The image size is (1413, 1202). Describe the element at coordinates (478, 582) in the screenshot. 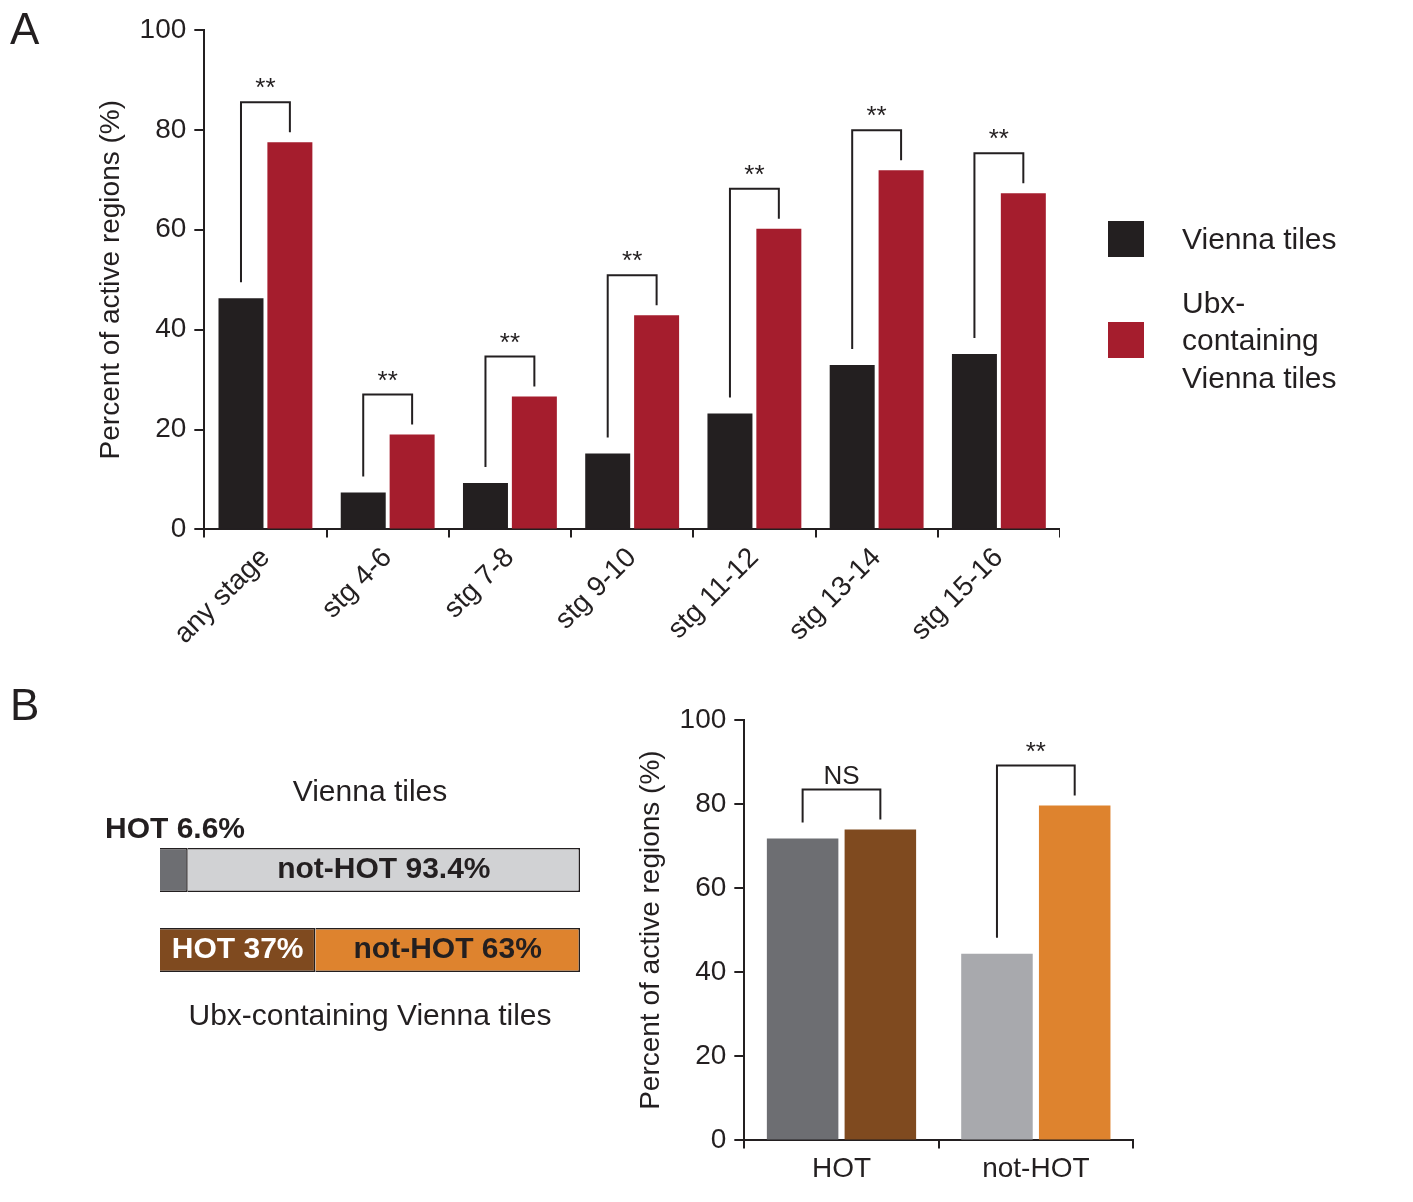

I see `x-tick-label: stg 7-8` at that location.